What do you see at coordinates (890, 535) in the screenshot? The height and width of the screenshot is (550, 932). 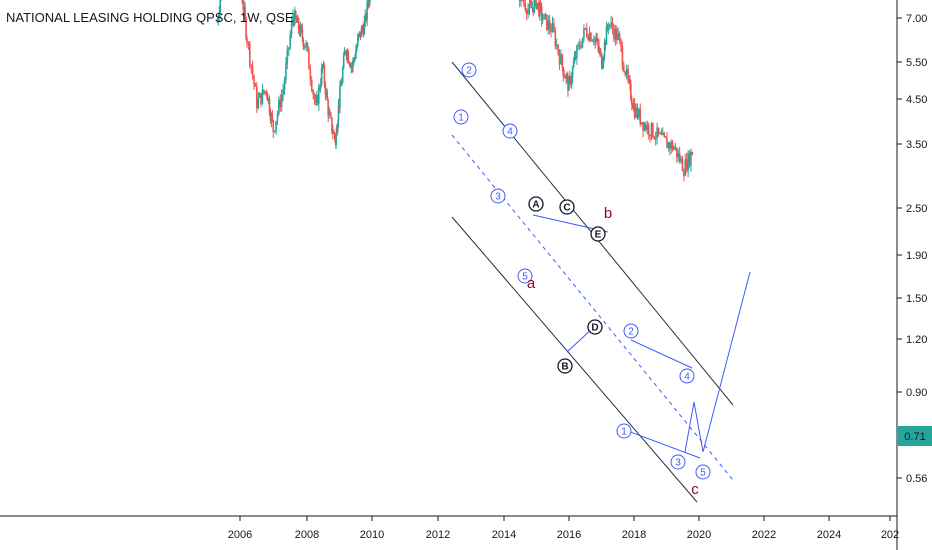 I see `x-tick-label: 202` at bounding box center [890, 535].